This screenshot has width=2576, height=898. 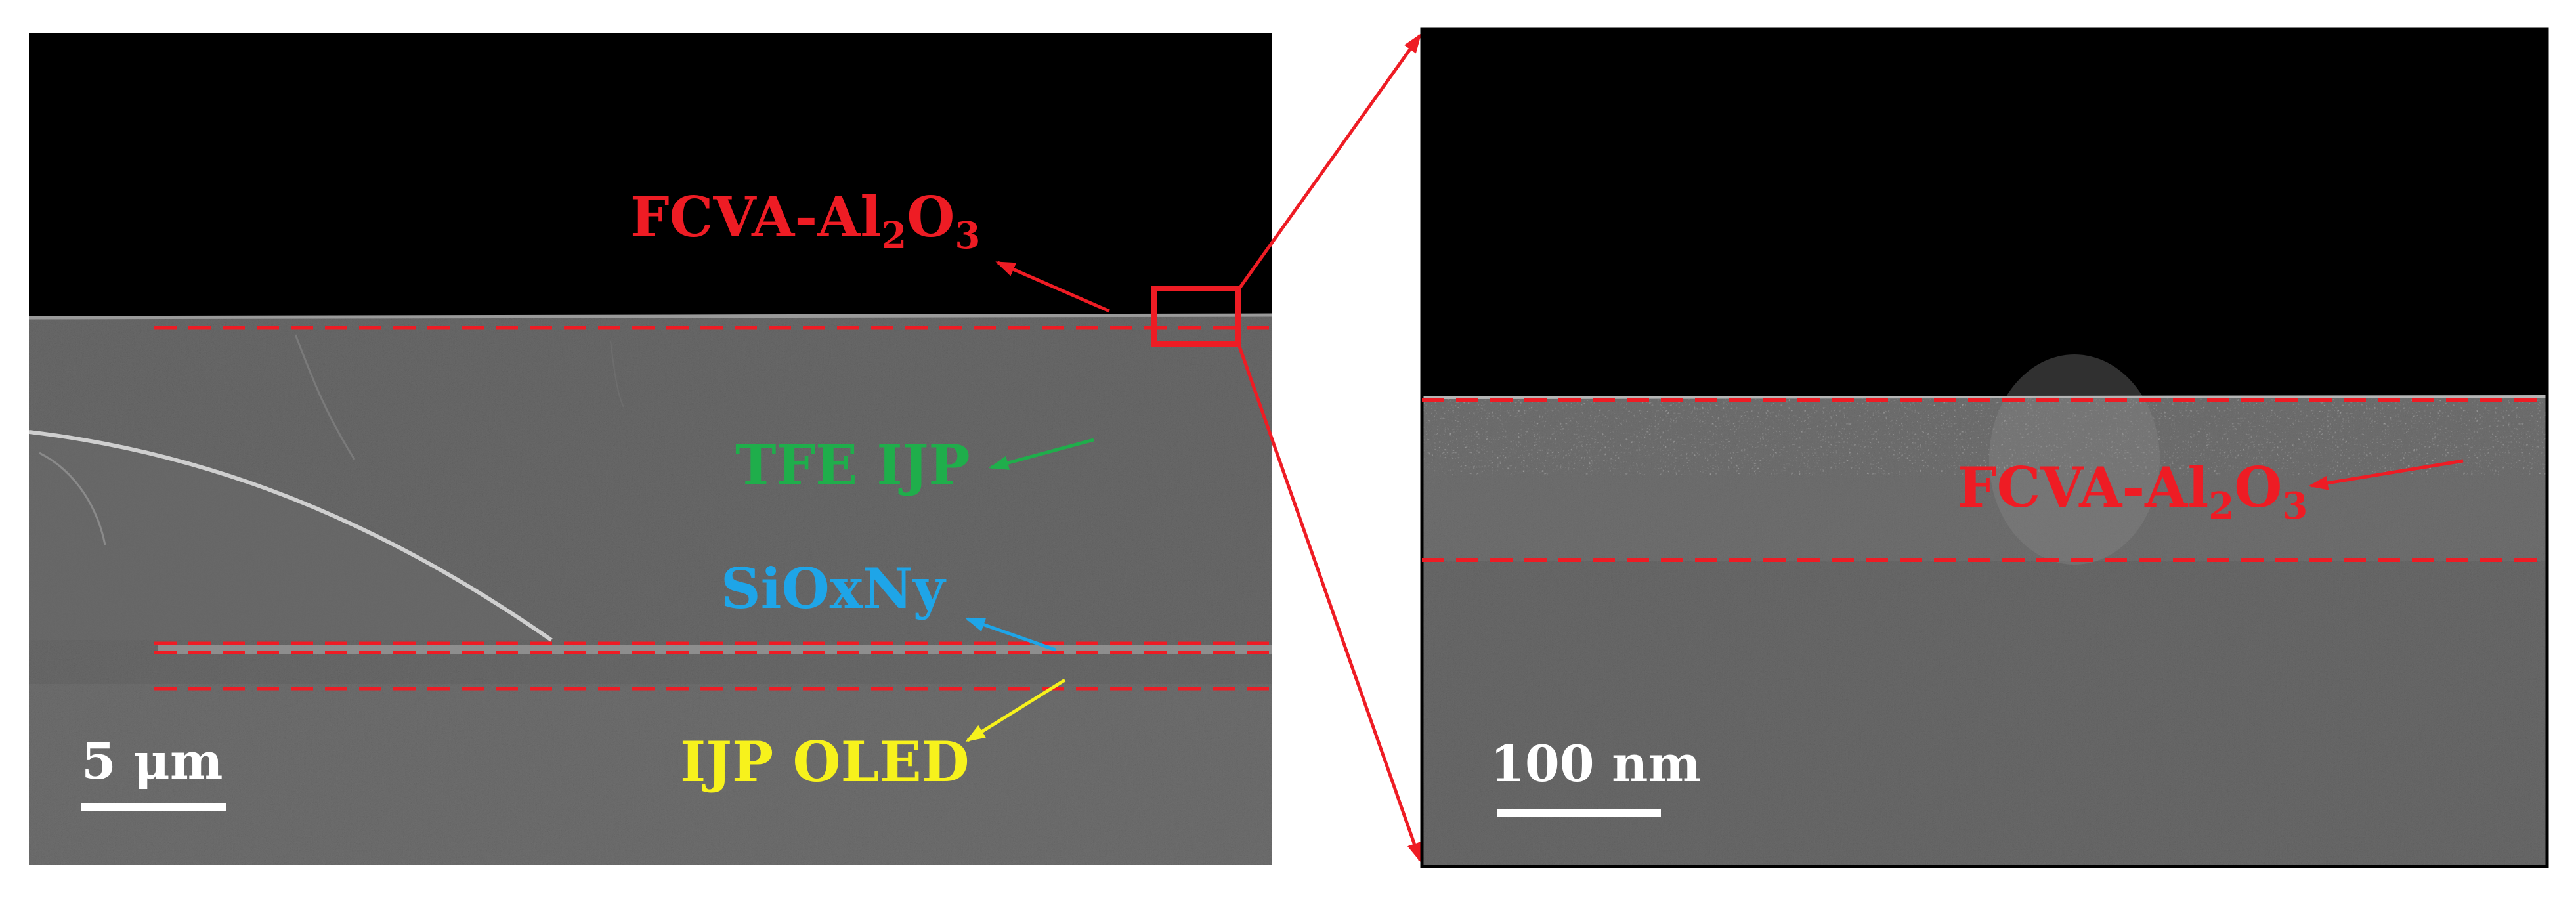 I want to click on arrow-fcva-right, so click(x=2386, y=474).